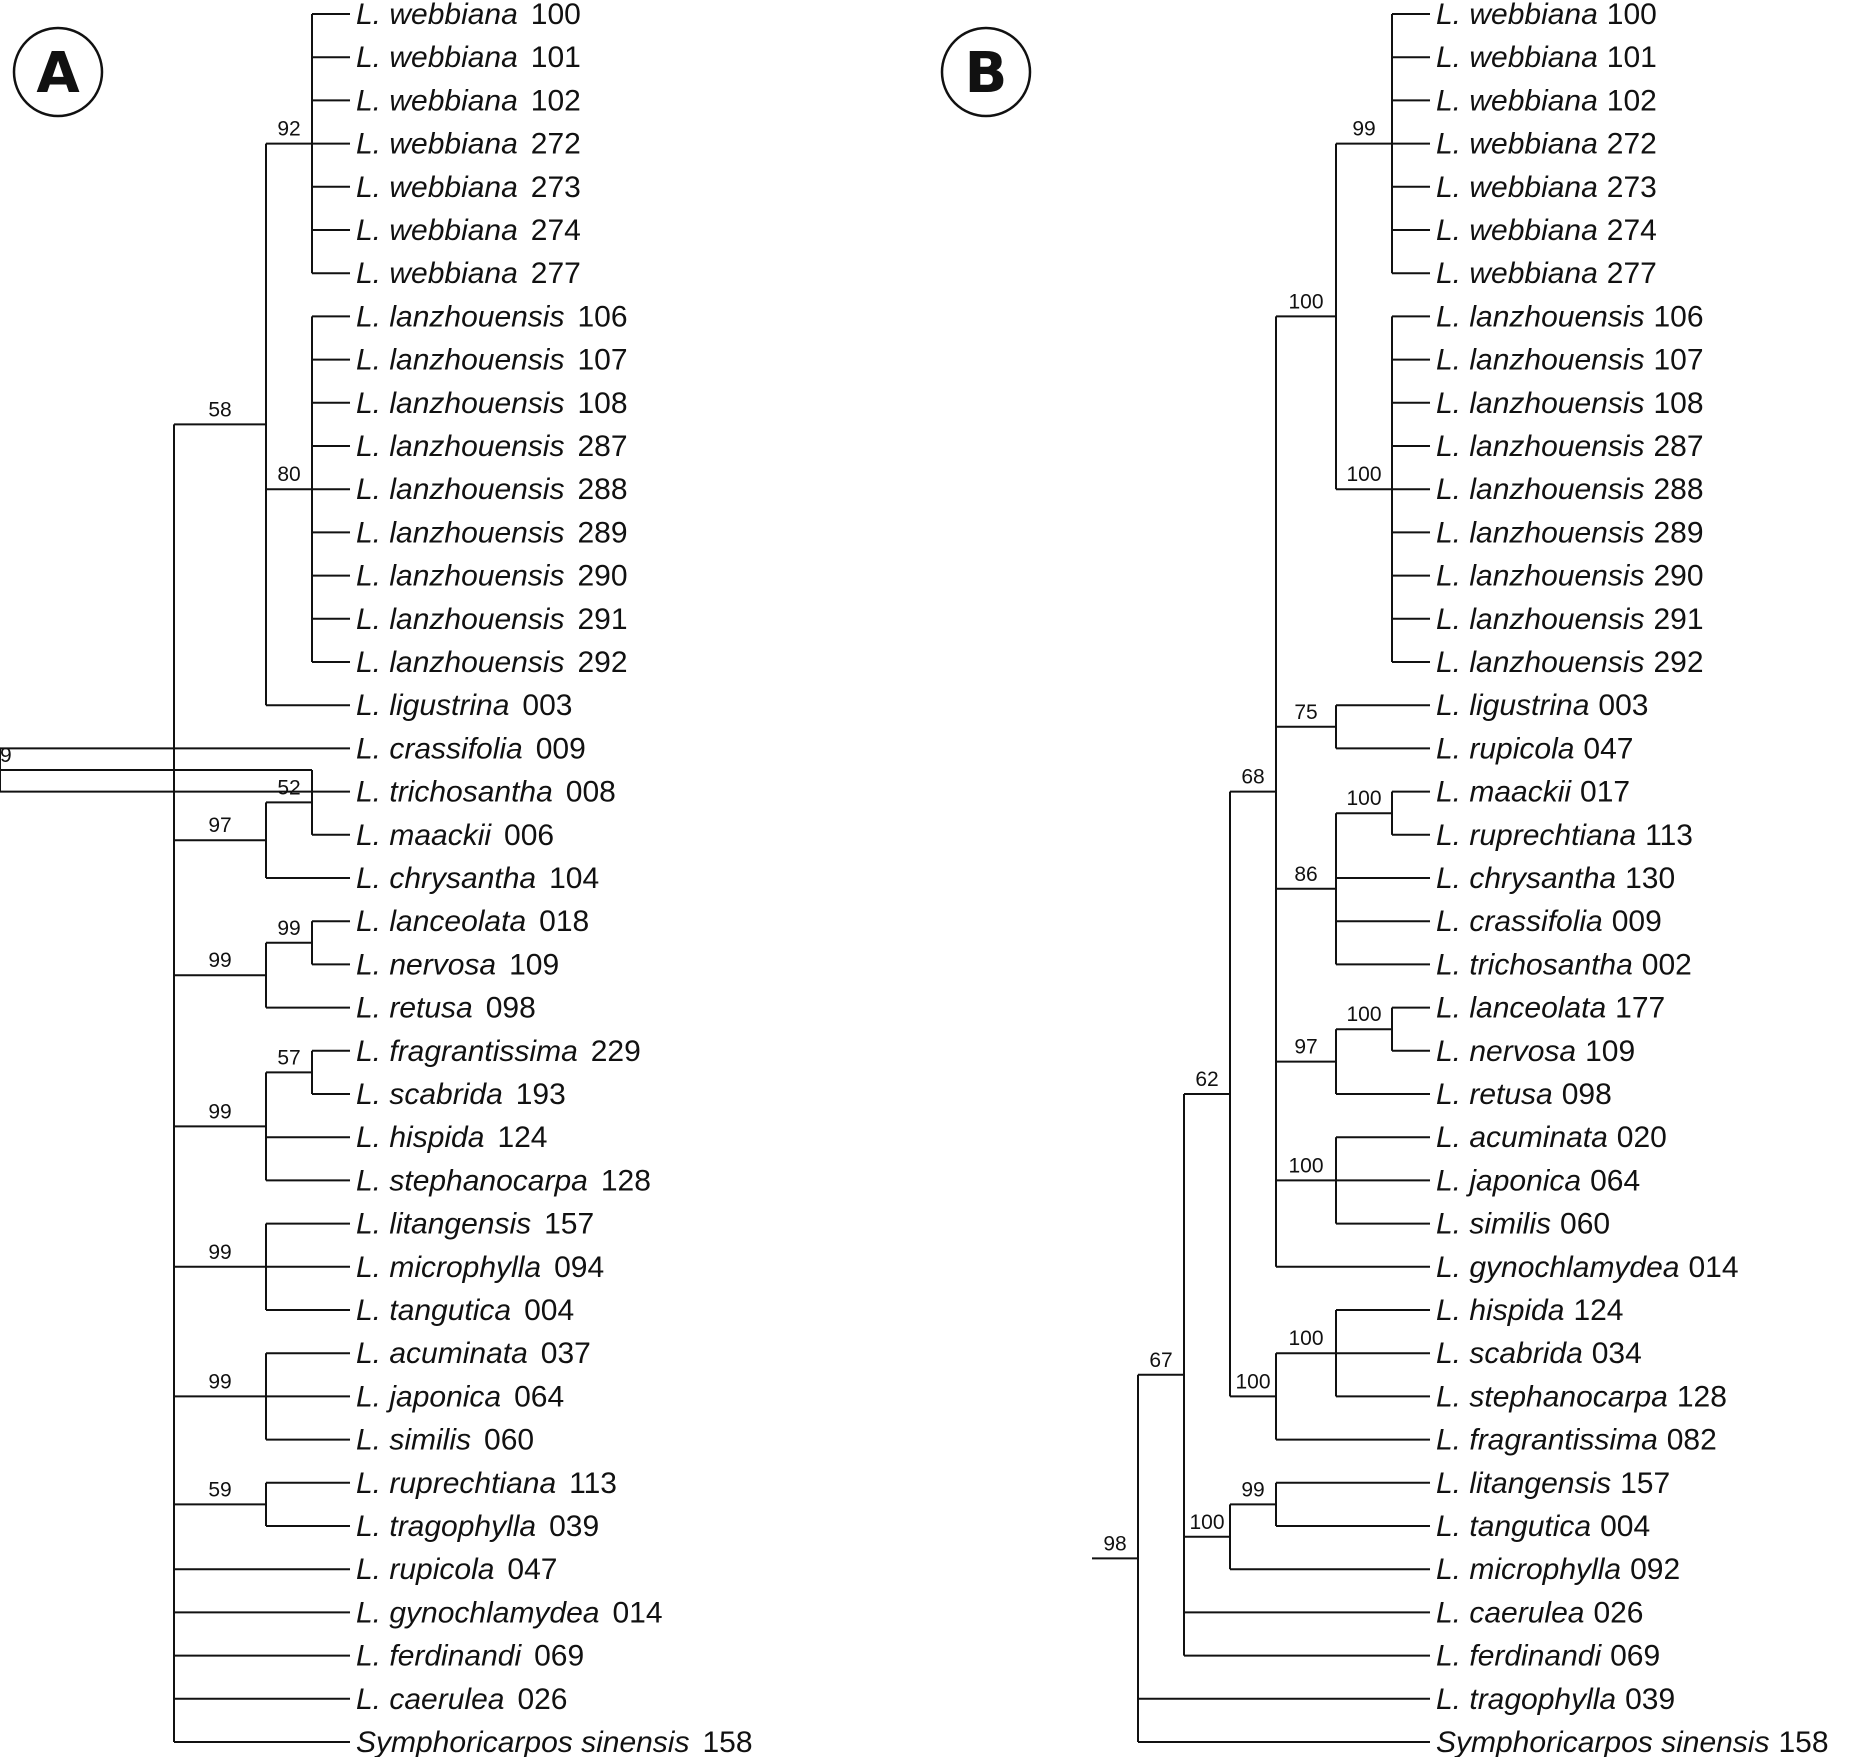 The width and height of the screenshot is (1849, 1757). I want to click on taxon-name: L. gynochlamydea, so click(478, 1612).